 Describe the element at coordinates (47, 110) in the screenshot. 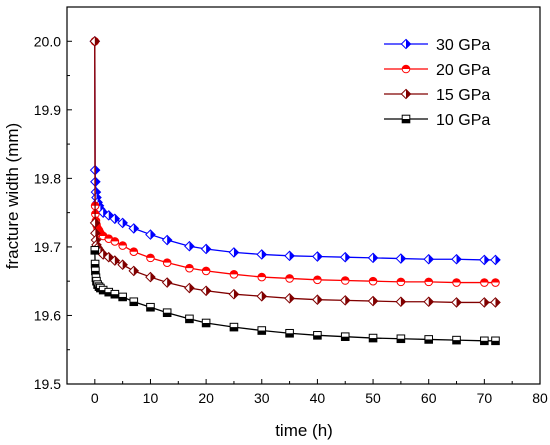

I see `y-tick-label: 19.9` at that location.